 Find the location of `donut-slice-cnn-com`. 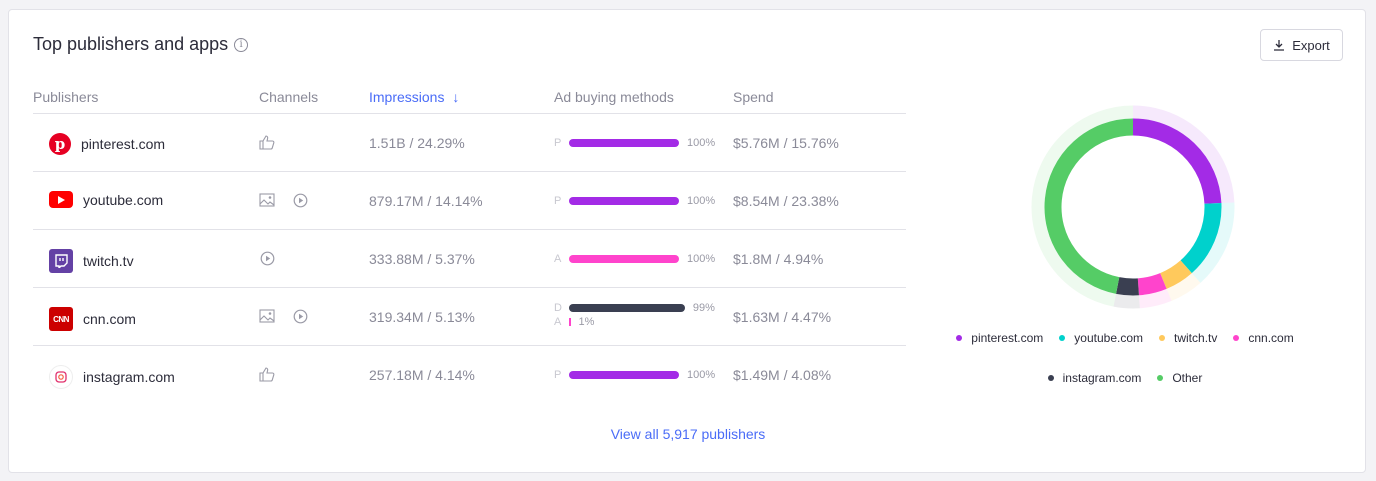

donut-slice-cnn-com is located at coordinates (1152, 284).